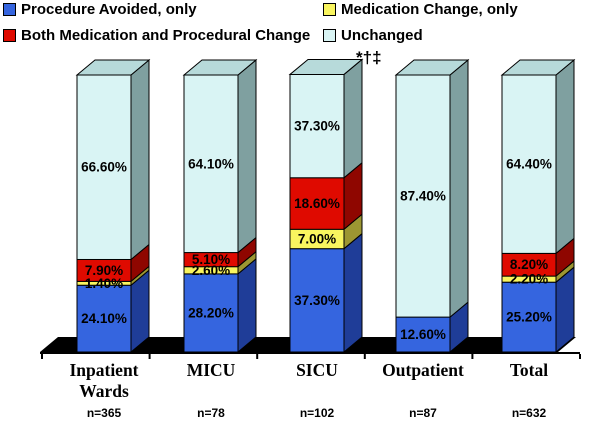  What do you see at coordinates (104, 413) in the screenshot?
I see `n-count-inpatient-wards: n=365` at bounding box center [104, 413].